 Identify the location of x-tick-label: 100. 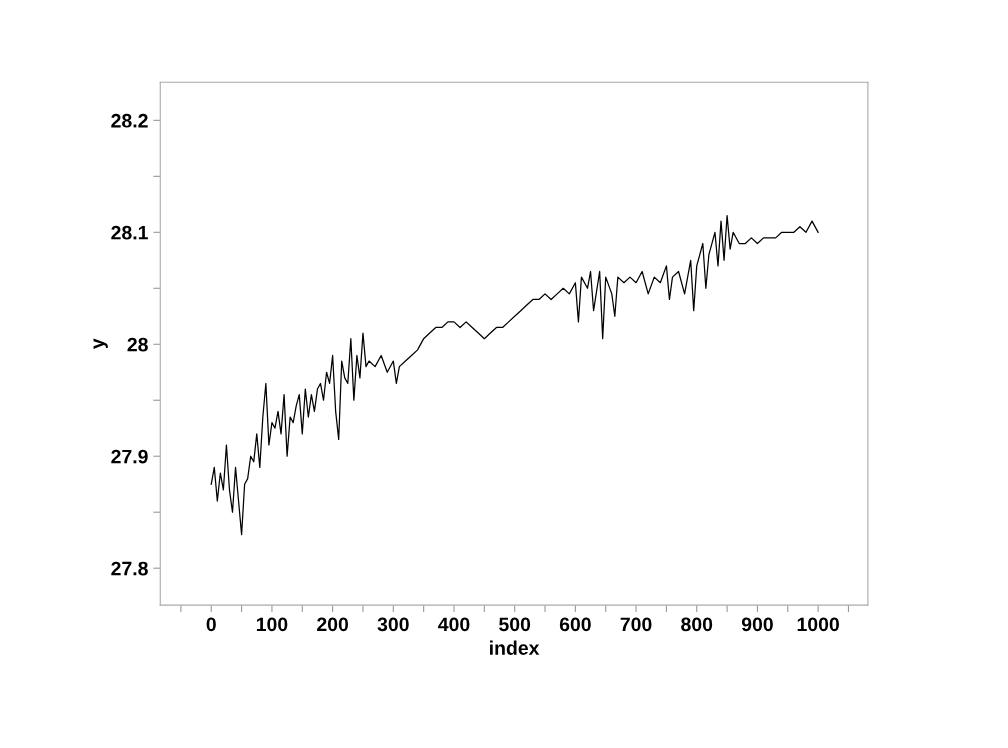
(272, 624).